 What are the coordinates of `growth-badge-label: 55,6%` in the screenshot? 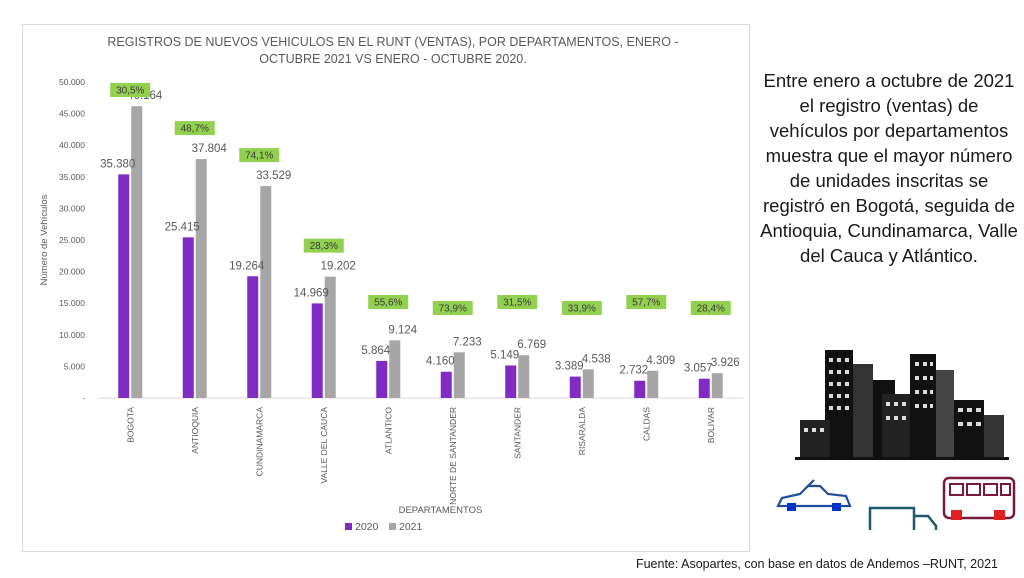 It's located at (388, 303).